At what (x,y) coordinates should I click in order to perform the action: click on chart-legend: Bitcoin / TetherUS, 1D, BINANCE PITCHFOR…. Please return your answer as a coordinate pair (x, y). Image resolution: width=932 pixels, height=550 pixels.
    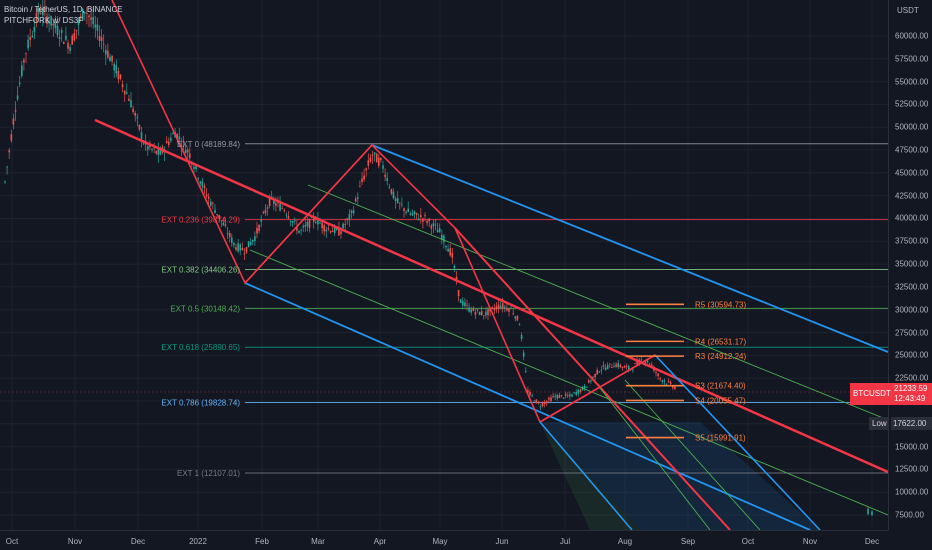
    Looking at the image, I should click on (63, 15).